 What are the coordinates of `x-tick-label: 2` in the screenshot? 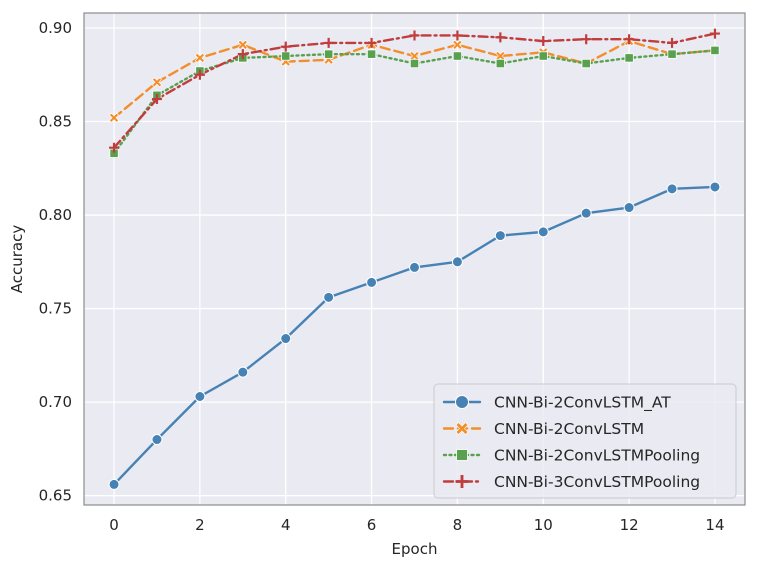 It's located at (200, 525).